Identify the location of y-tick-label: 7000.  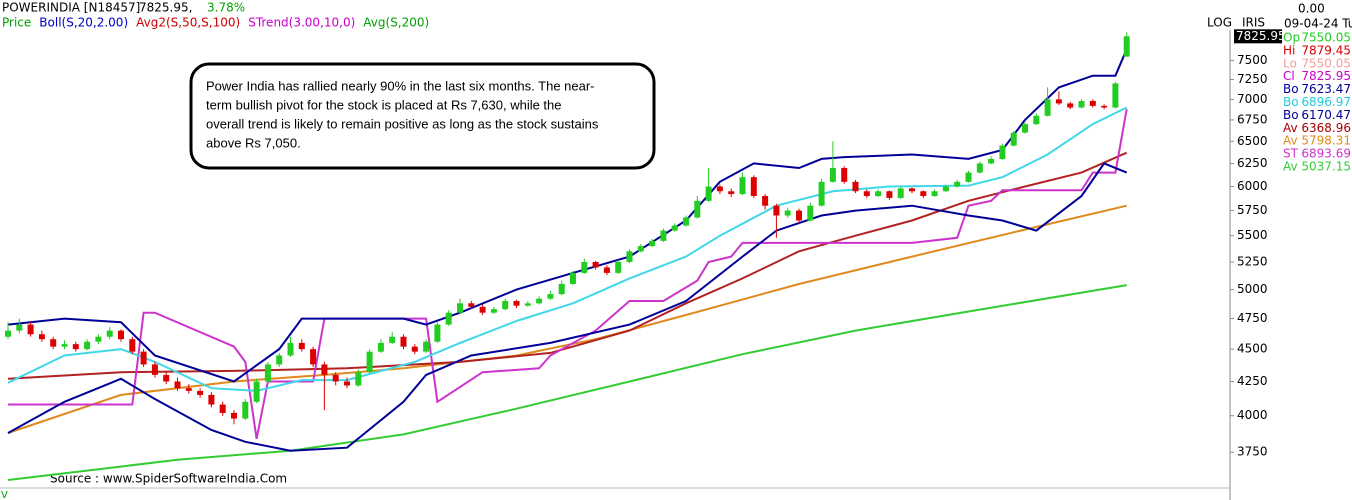
(1252, 99).